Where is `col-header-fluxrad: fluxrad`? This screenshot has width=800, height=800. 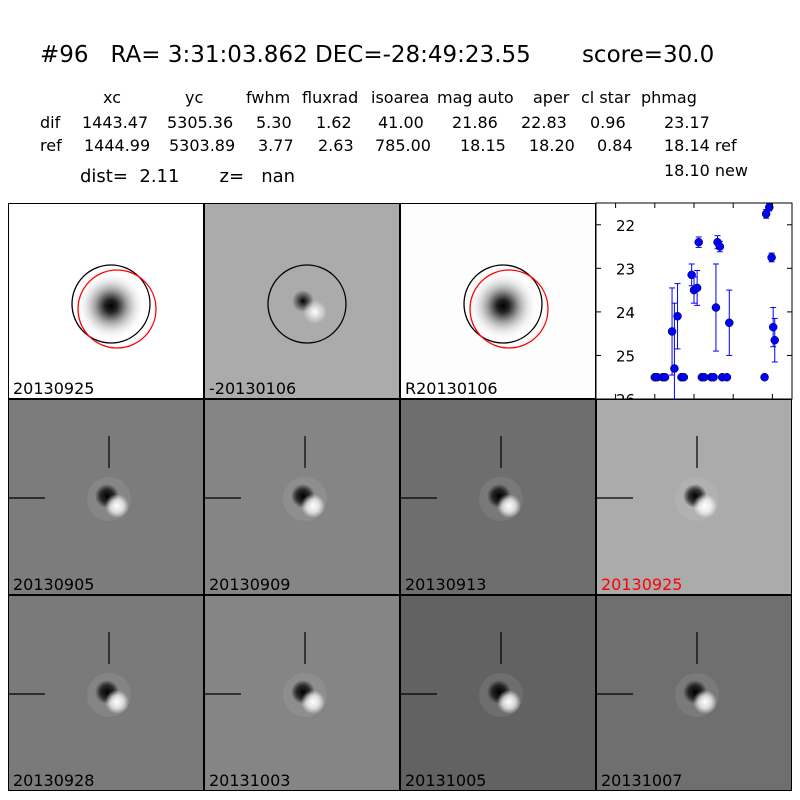
col-header-fluxrad: fluxrad is located at coordinates (330, 97).